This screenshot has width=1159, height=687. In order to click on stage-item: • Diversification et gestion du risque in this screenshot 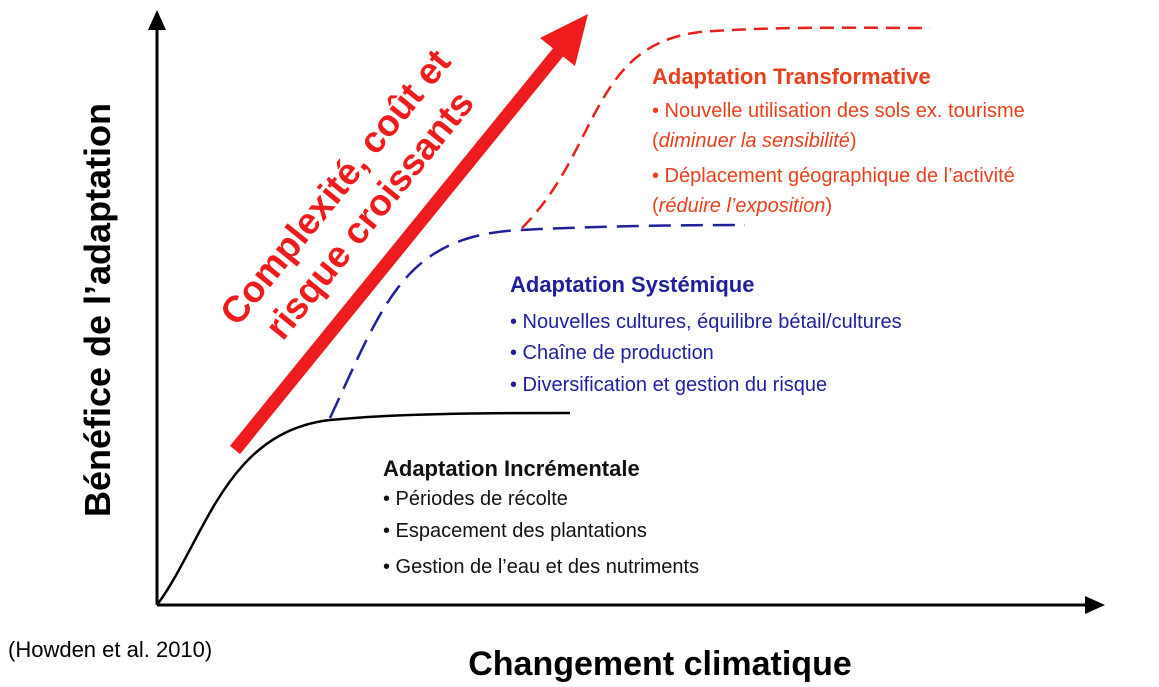, I will do `click(668, 385)`.